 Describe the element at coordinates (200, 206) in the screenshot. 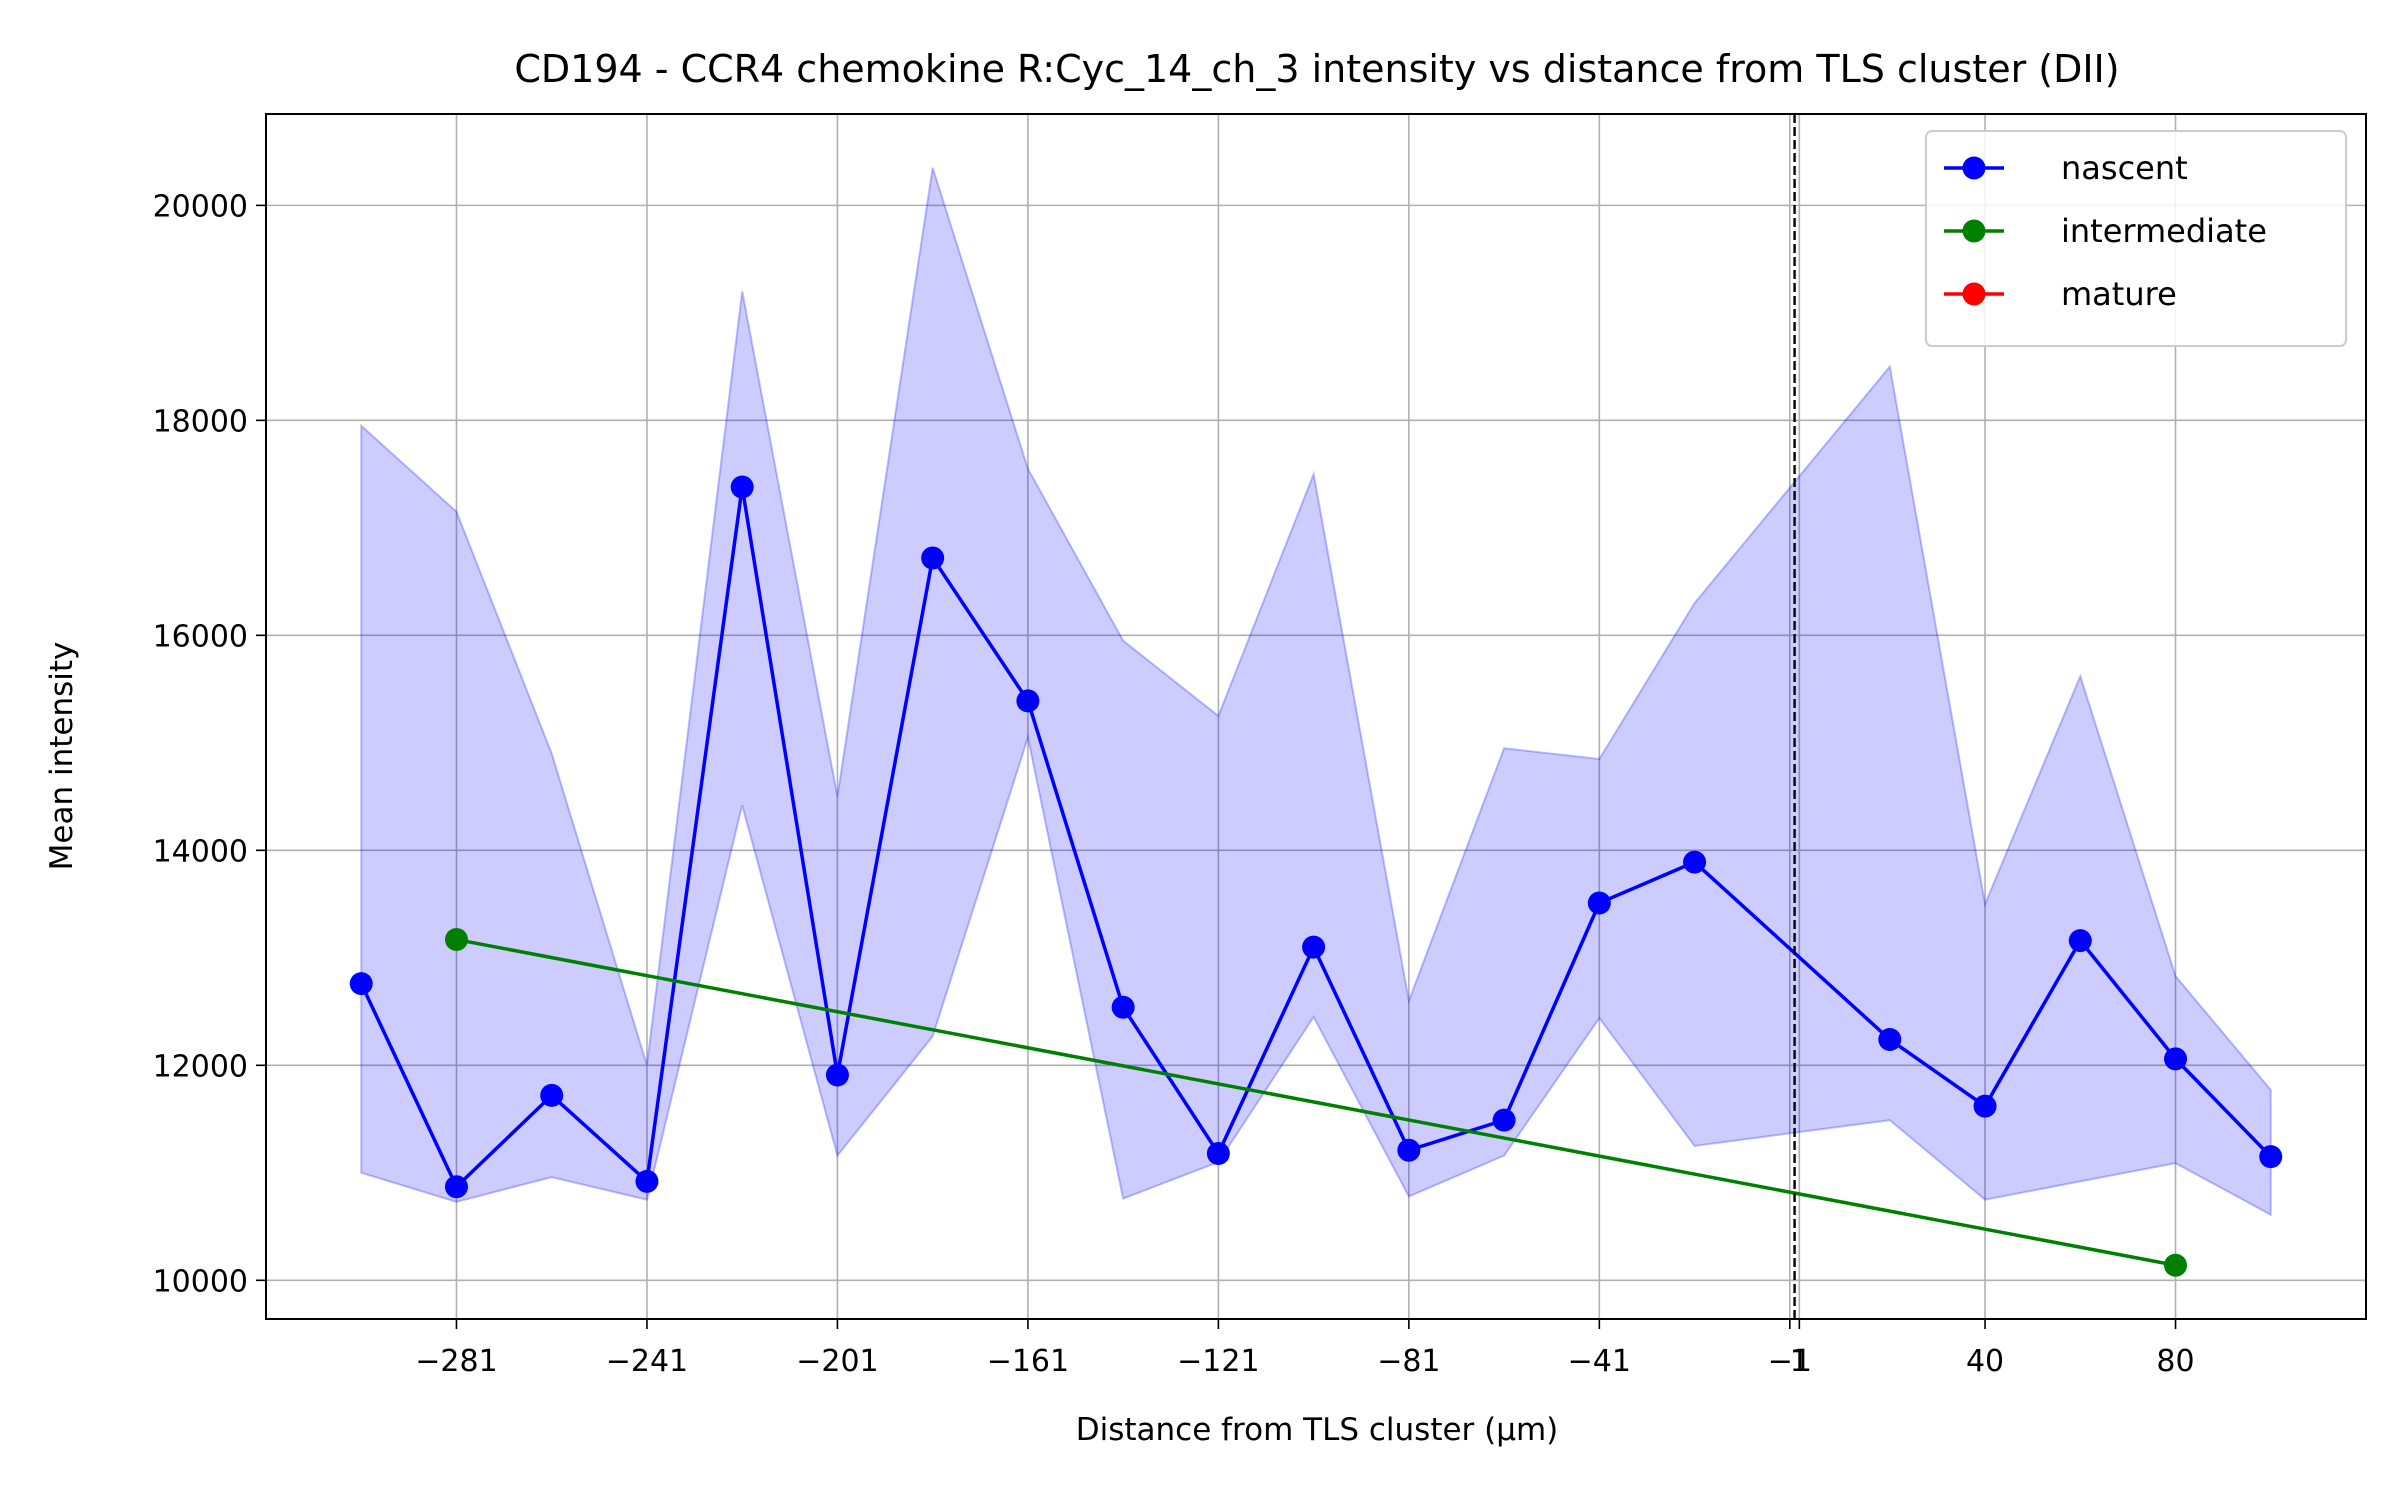

I see `y-tick-label: 20000` at that location.